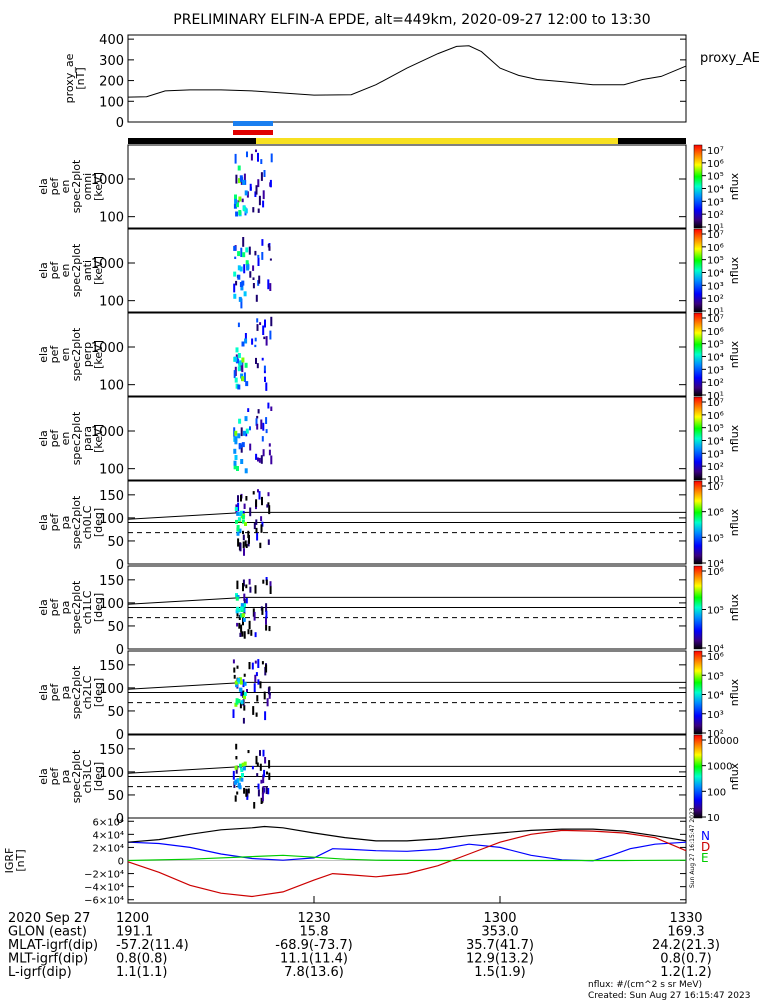 The height and width of the screenshot is (1000, 775). I want to click on colorbar-tick-label: 10¹, so click(715, 480).